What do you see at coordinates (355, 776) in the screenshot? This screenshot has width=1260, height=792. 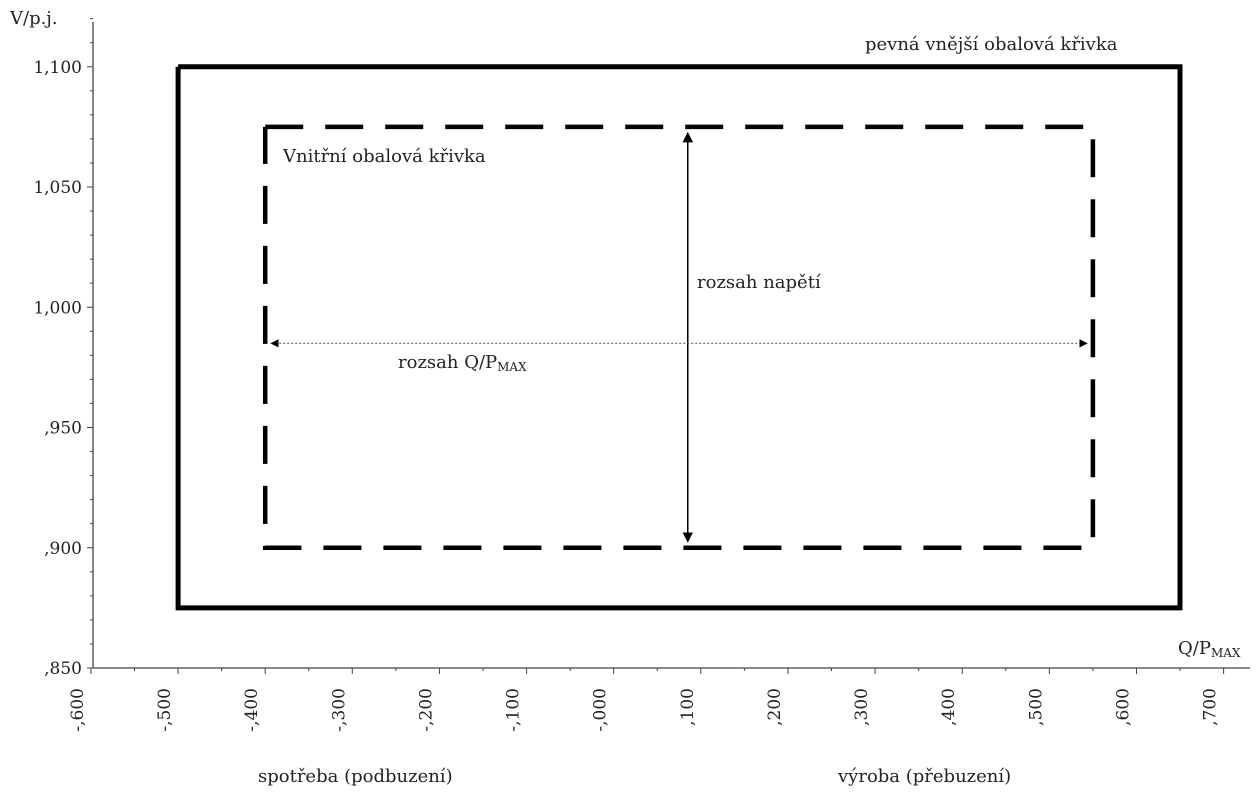 I see `consumption-label: spotřeba (podbuzení)` at bounding box center [355, 776].